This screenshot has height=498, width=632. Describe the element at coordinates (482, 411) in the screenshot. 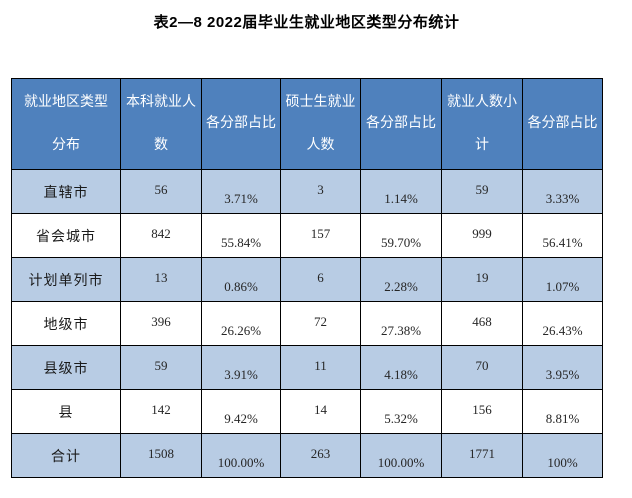

I see `cell-subtotal: 156` at that location.